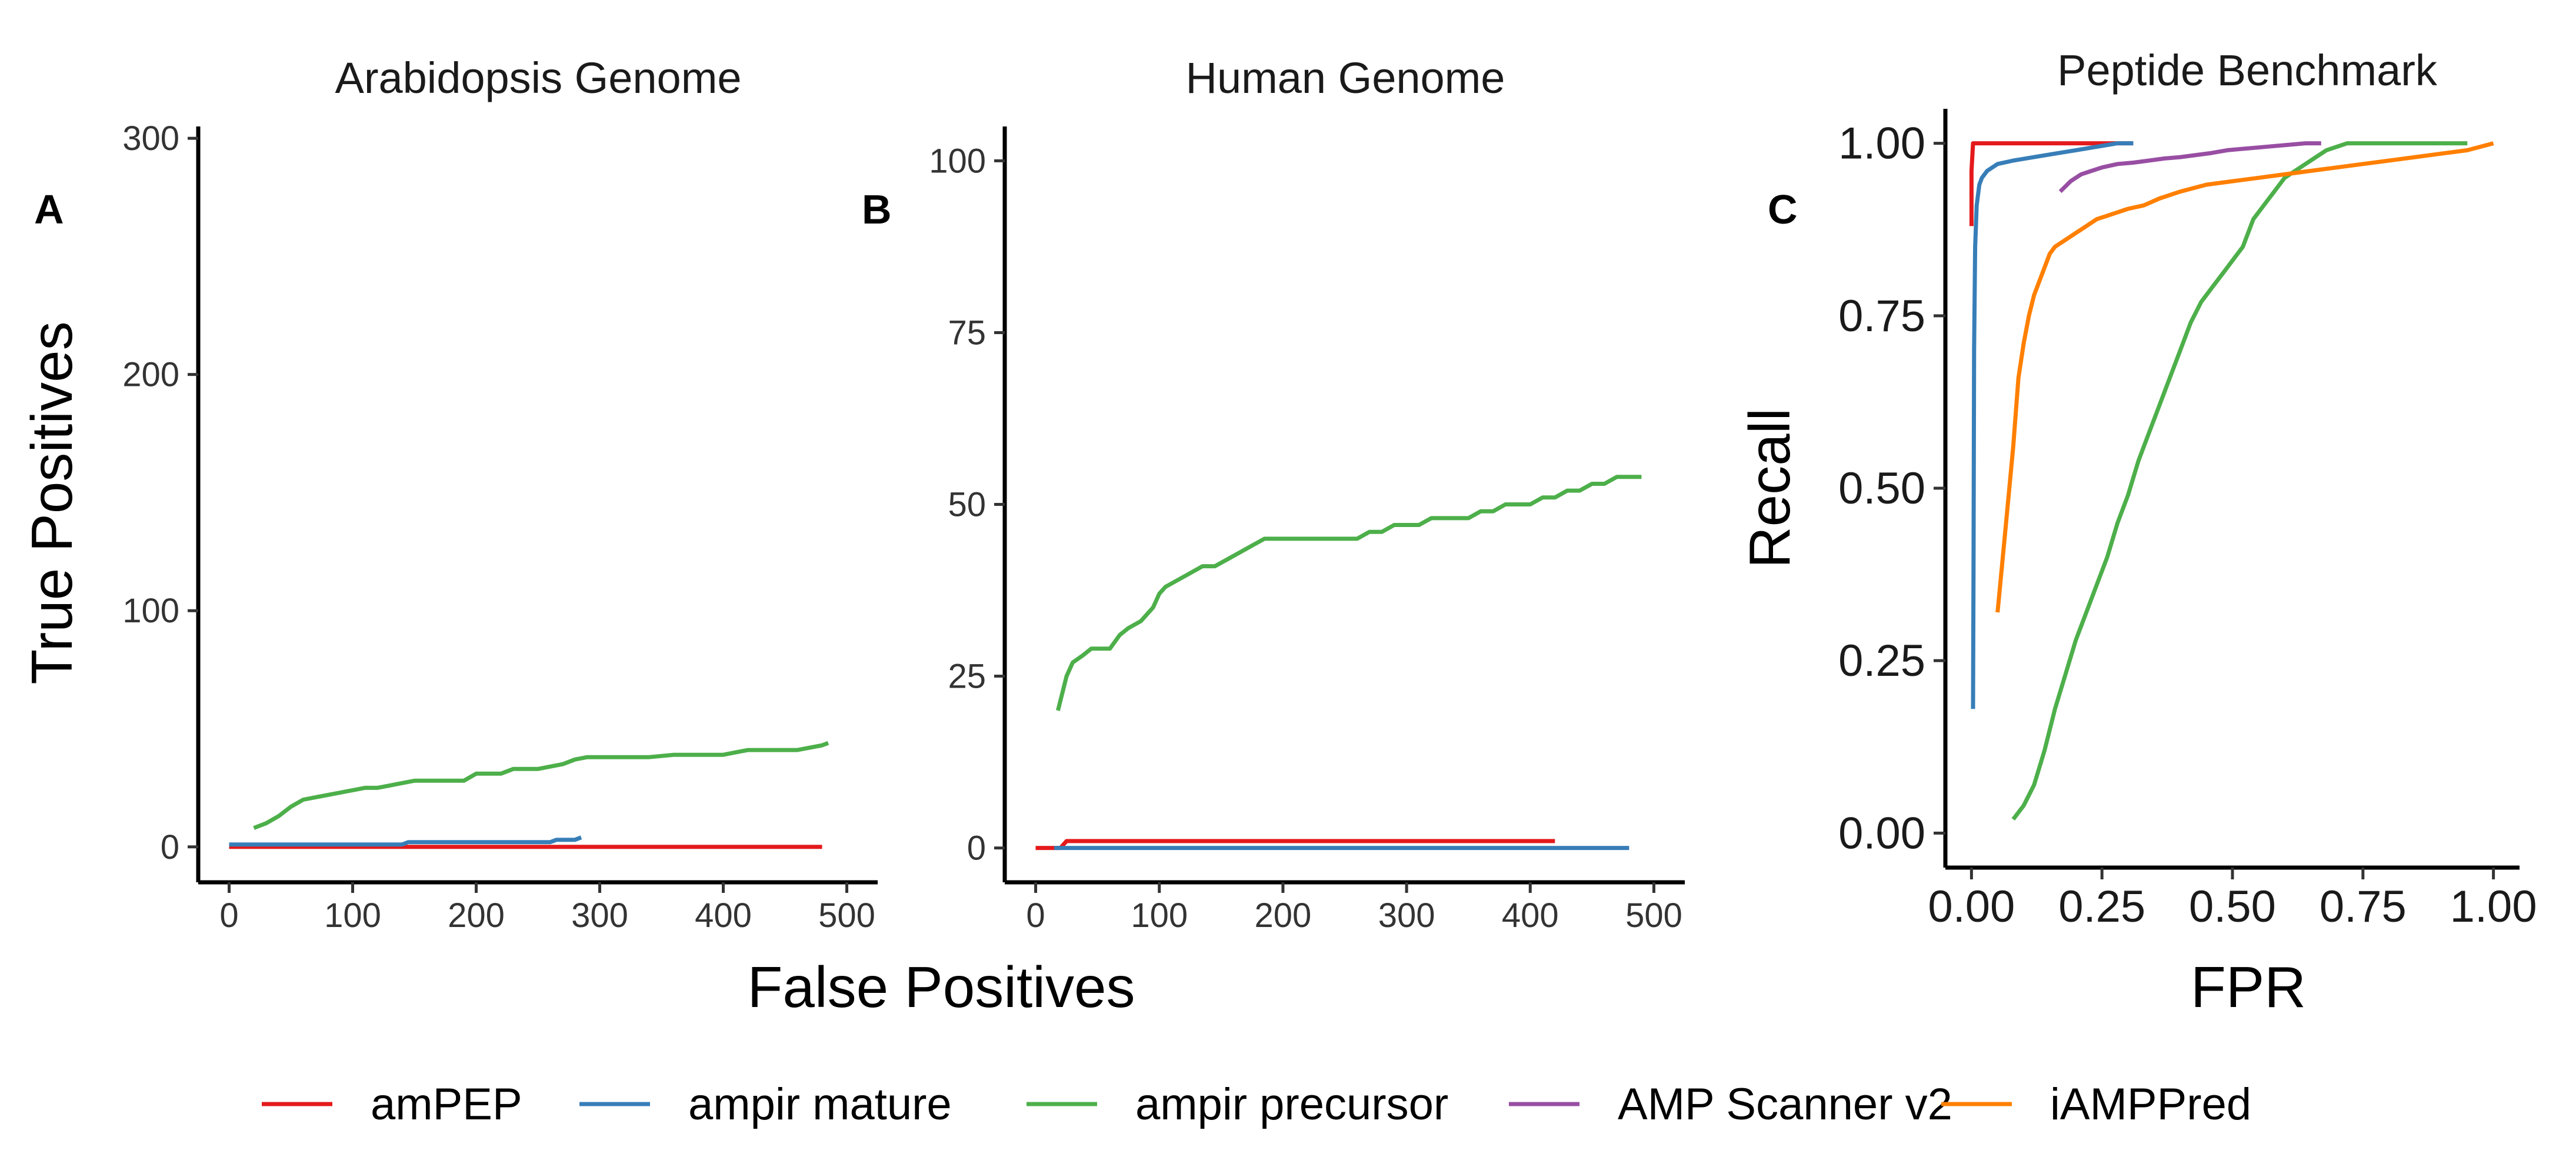 The height and width of the screenshot is (1157, 2576). What do you see at coordinates (1530, 915) in the screenshot?
I see `panel-b-x-tick-label: 400` at bounding box center [1530, 915].